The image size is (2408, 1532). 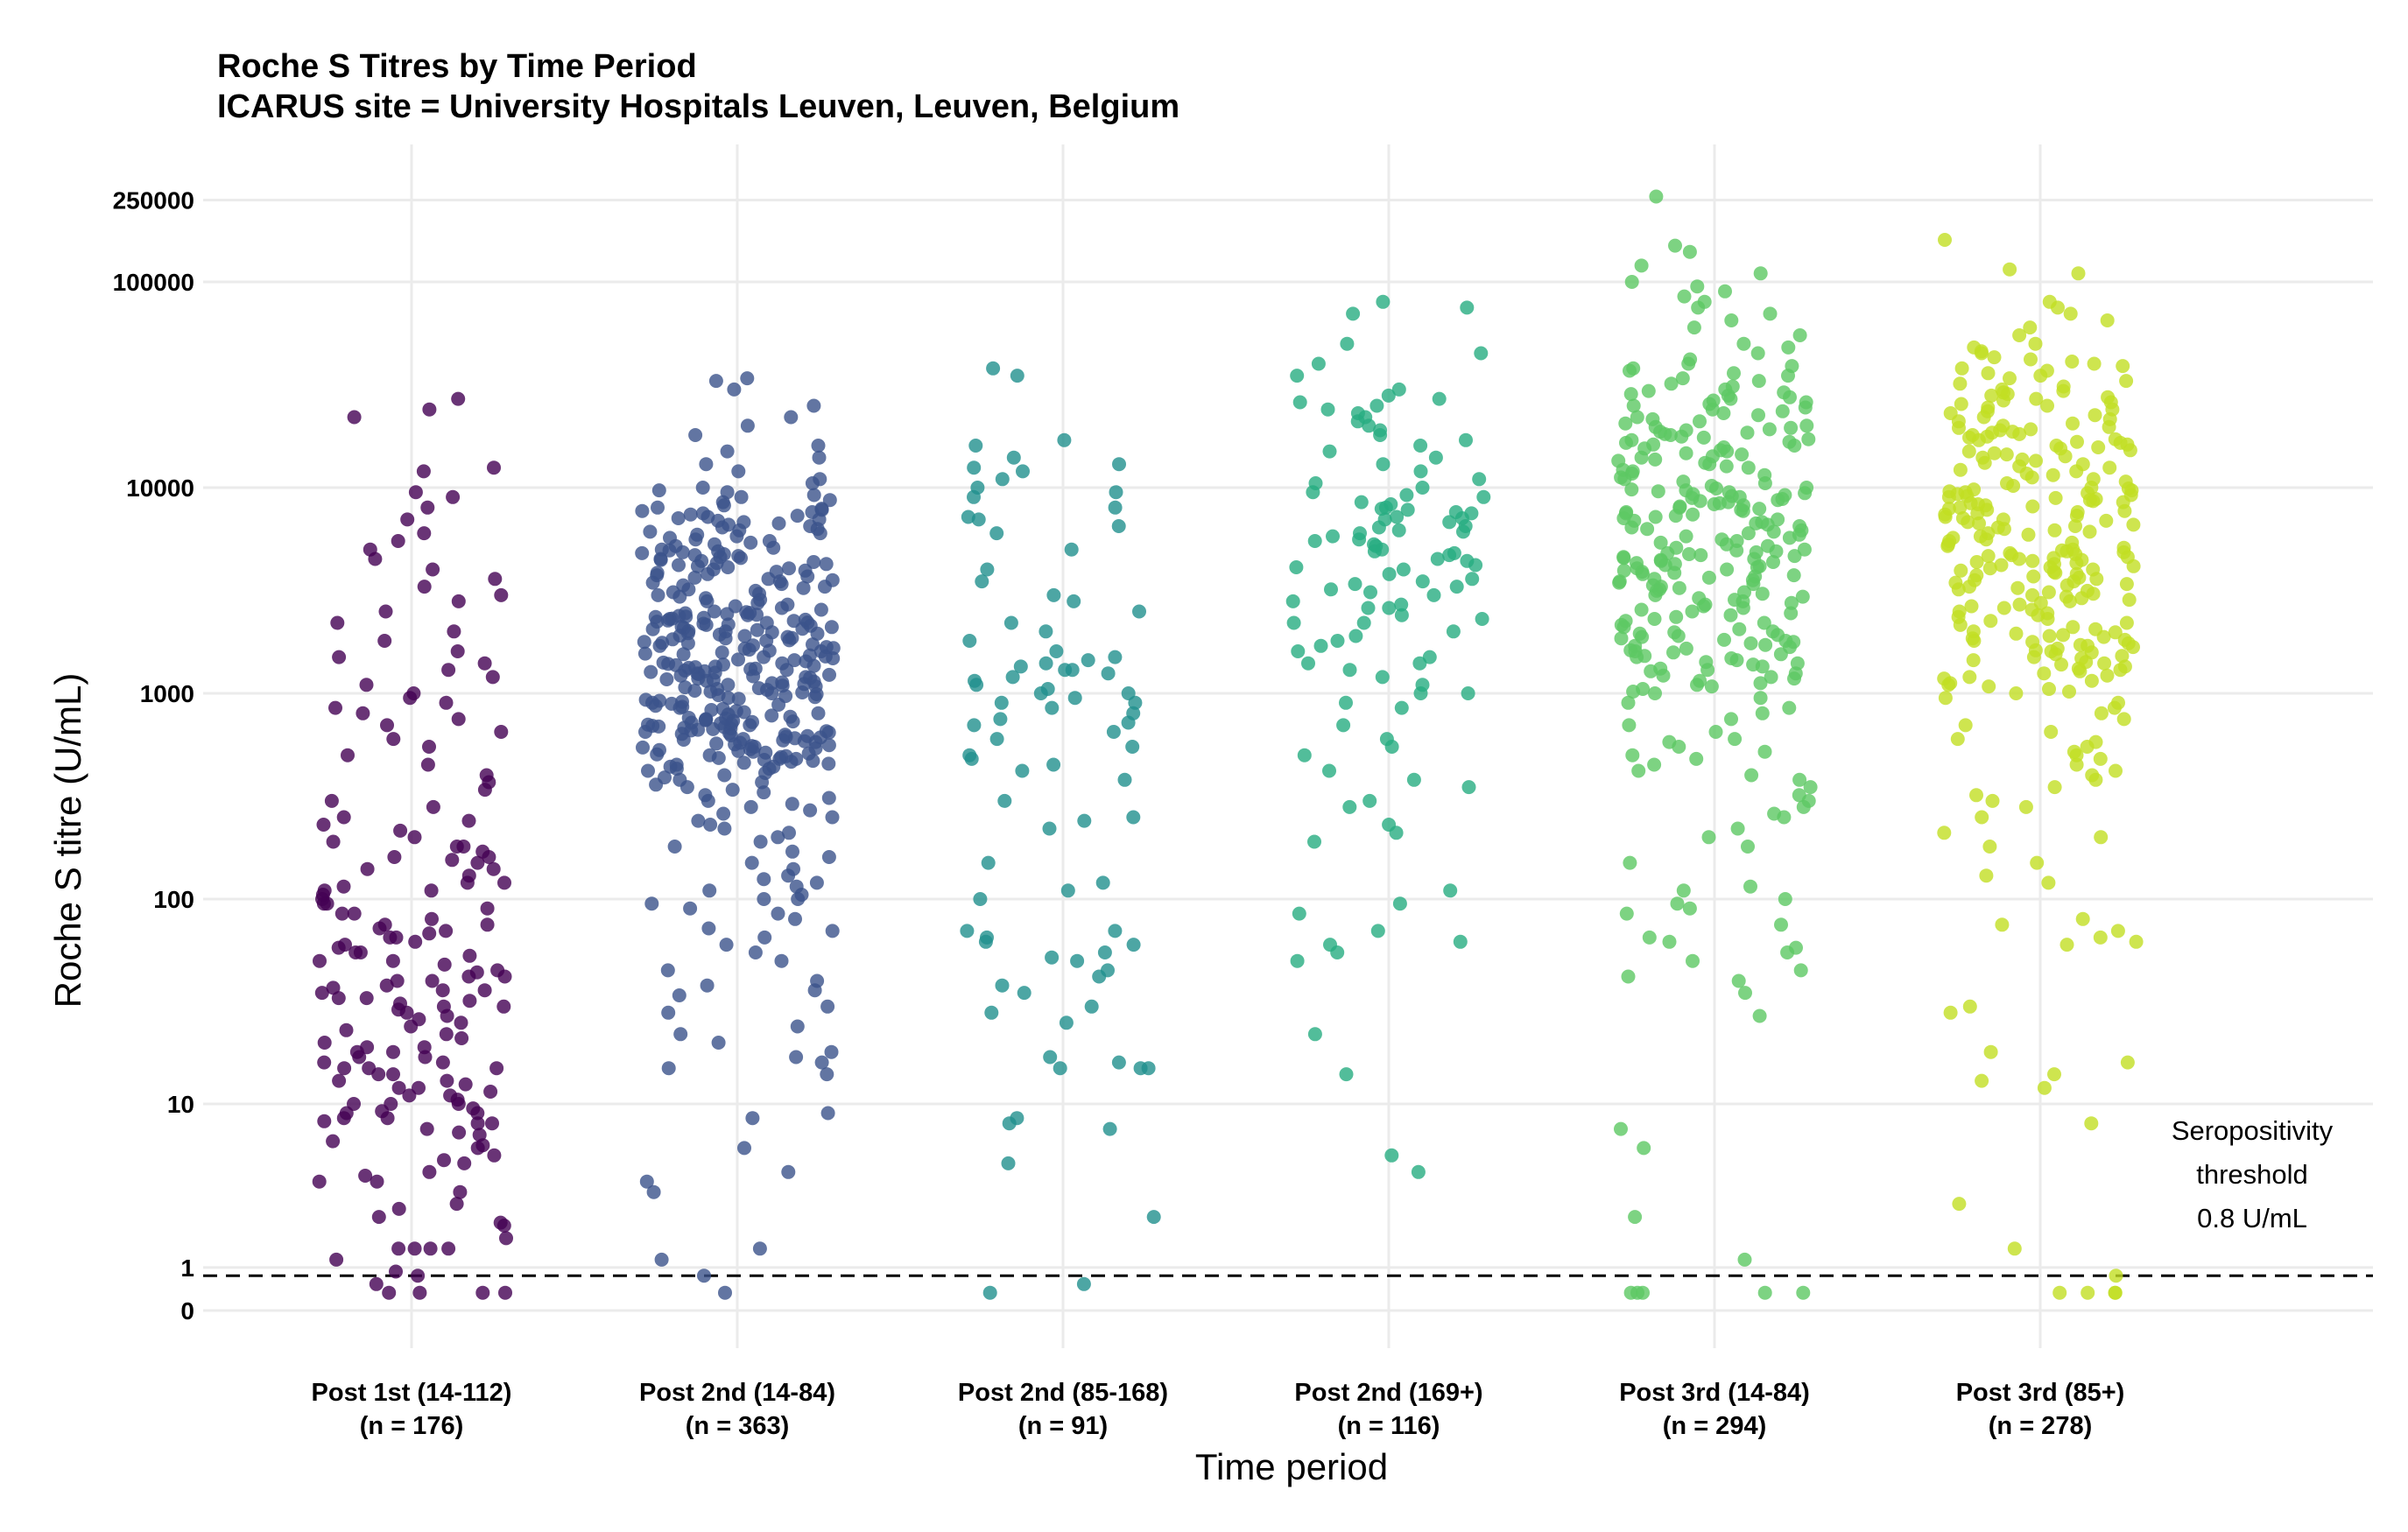 What do you see at coordinates (1291, 1467) in the screenshot?
I see `x-axis-title: Time period` at bounding box center [1291, 1467].